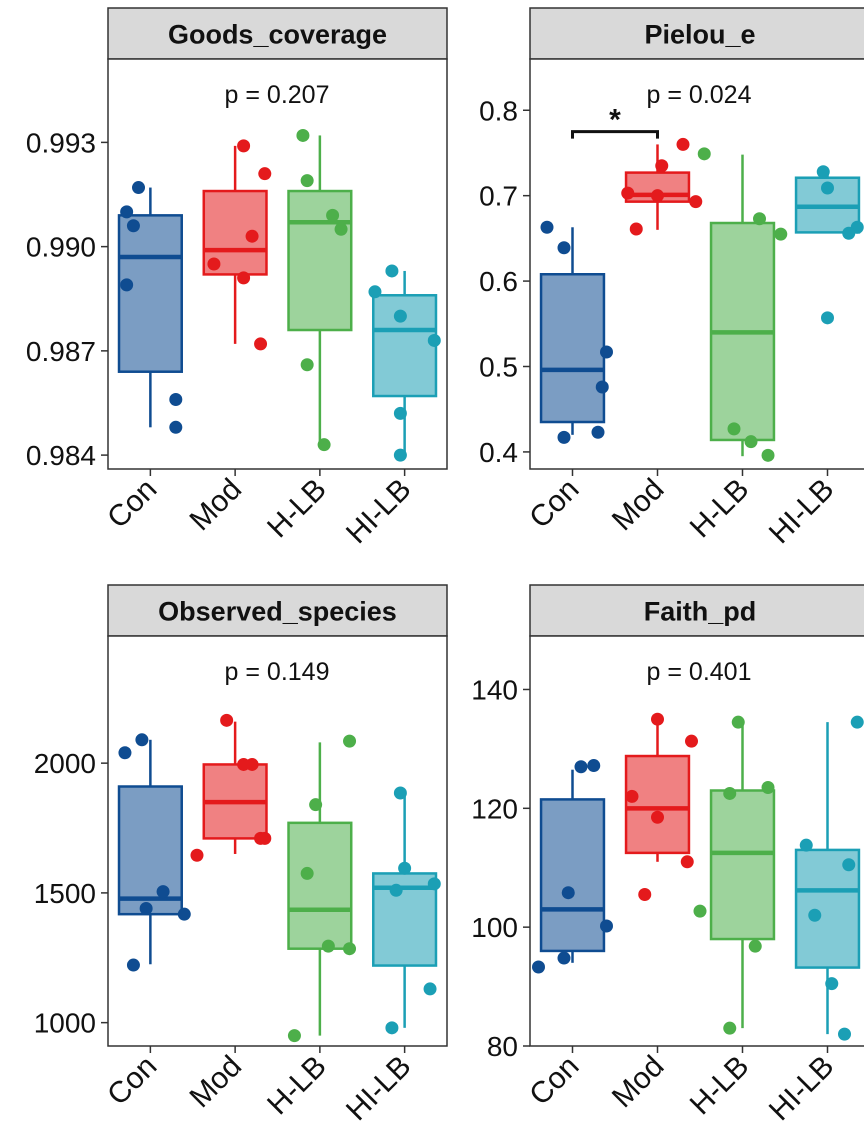 The width and height of the screenshot is (864, 1147). Describe the element at coordinates (699, 672) in the screenshot. I see `p-value-label: p = 0.401` at that location.